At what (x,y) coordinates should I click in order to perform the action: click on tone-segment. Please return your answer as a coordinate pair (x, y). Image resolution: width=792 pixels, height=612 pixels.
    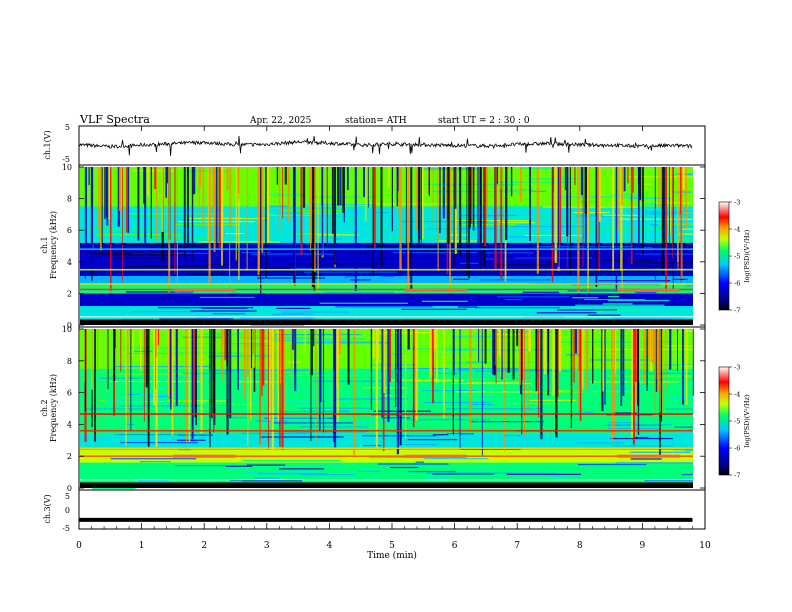
    Looking at the image, I should click on (436, 456).